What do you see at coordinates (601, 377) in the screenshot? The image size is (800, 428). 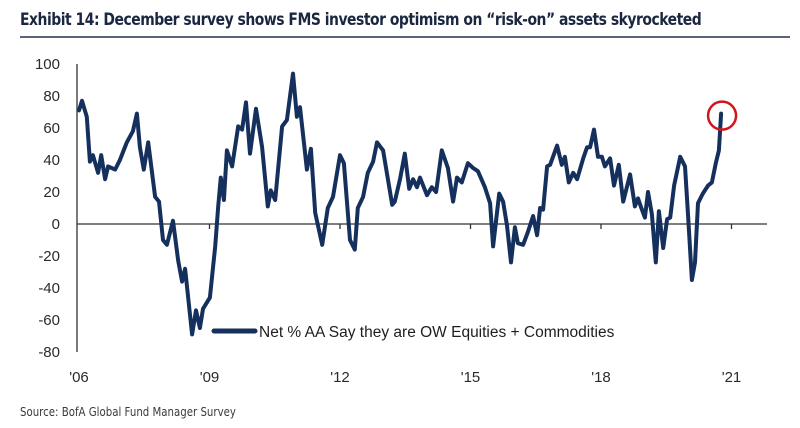 I see `x-tick-label: '18` at bounding box center [601, 377].